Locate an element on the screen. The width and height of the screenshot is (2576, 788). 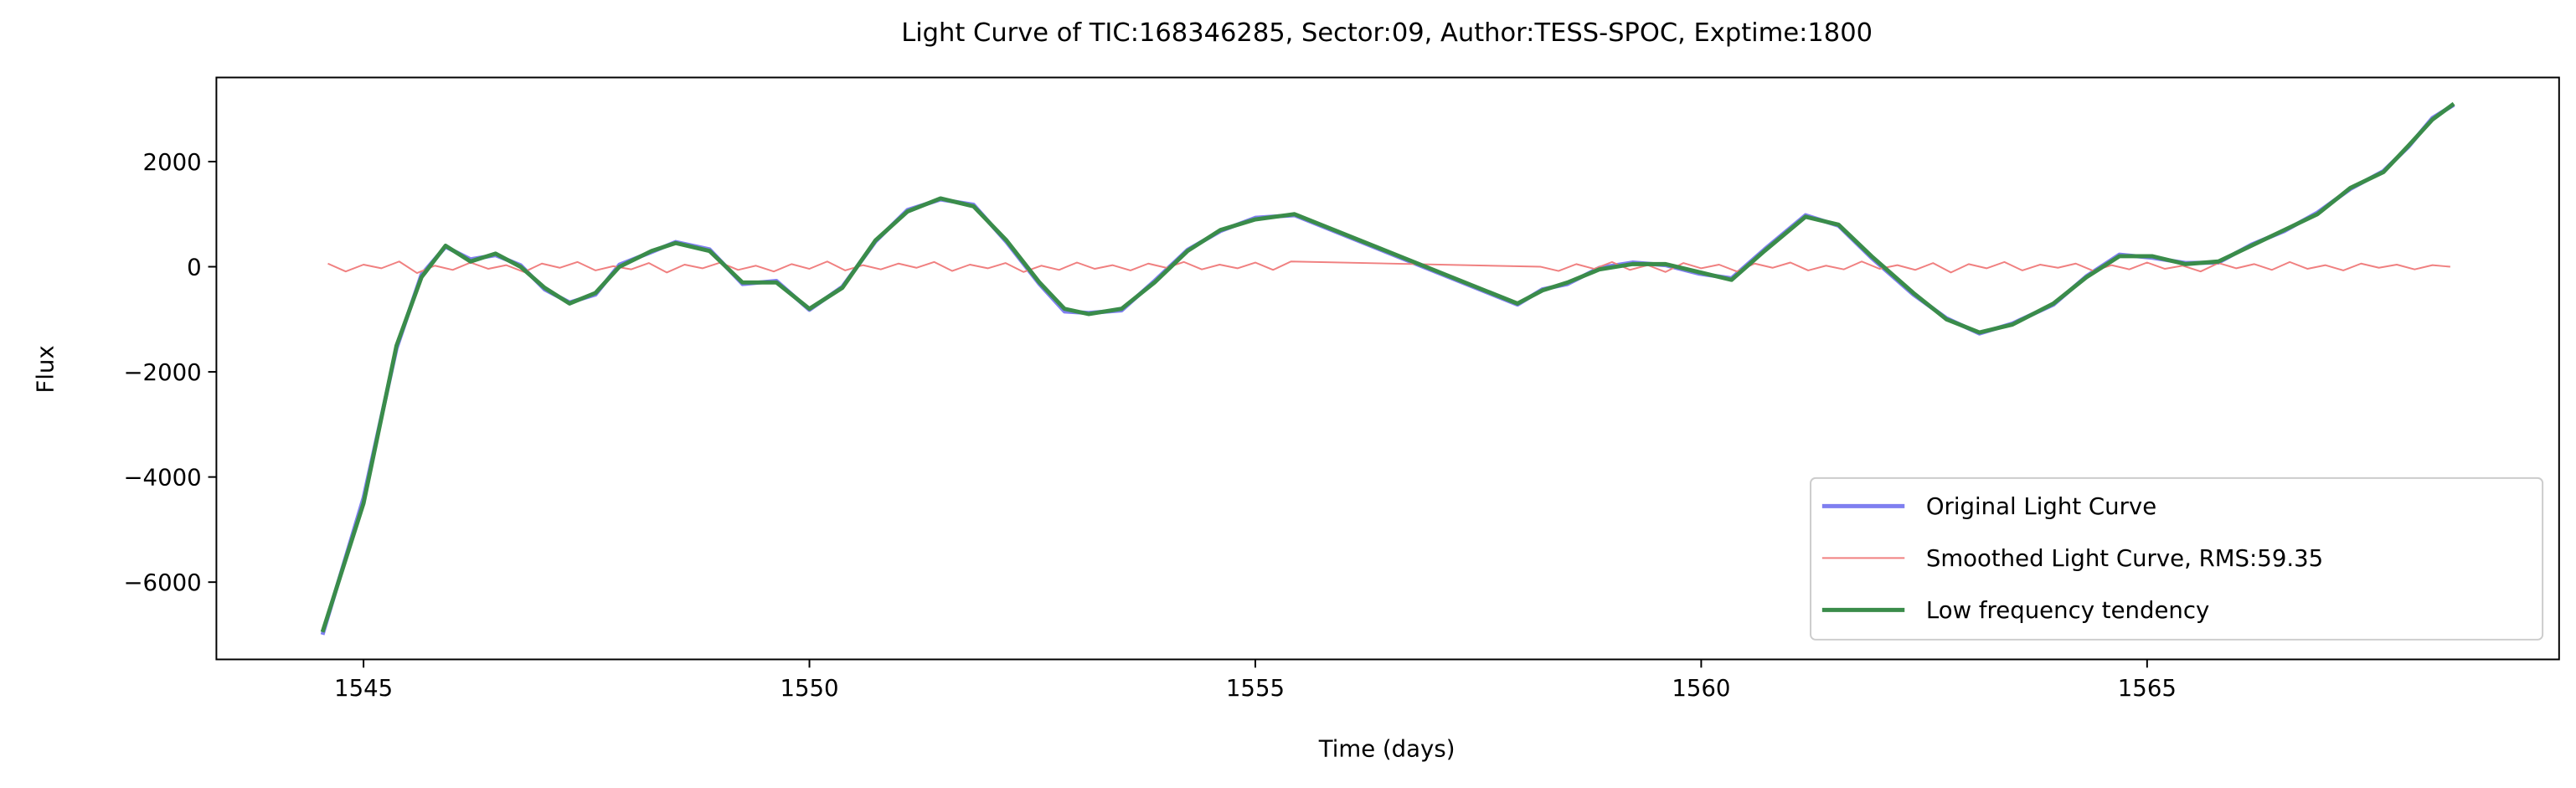
y-axis-label: Flux is located at coordinates (46, 369).